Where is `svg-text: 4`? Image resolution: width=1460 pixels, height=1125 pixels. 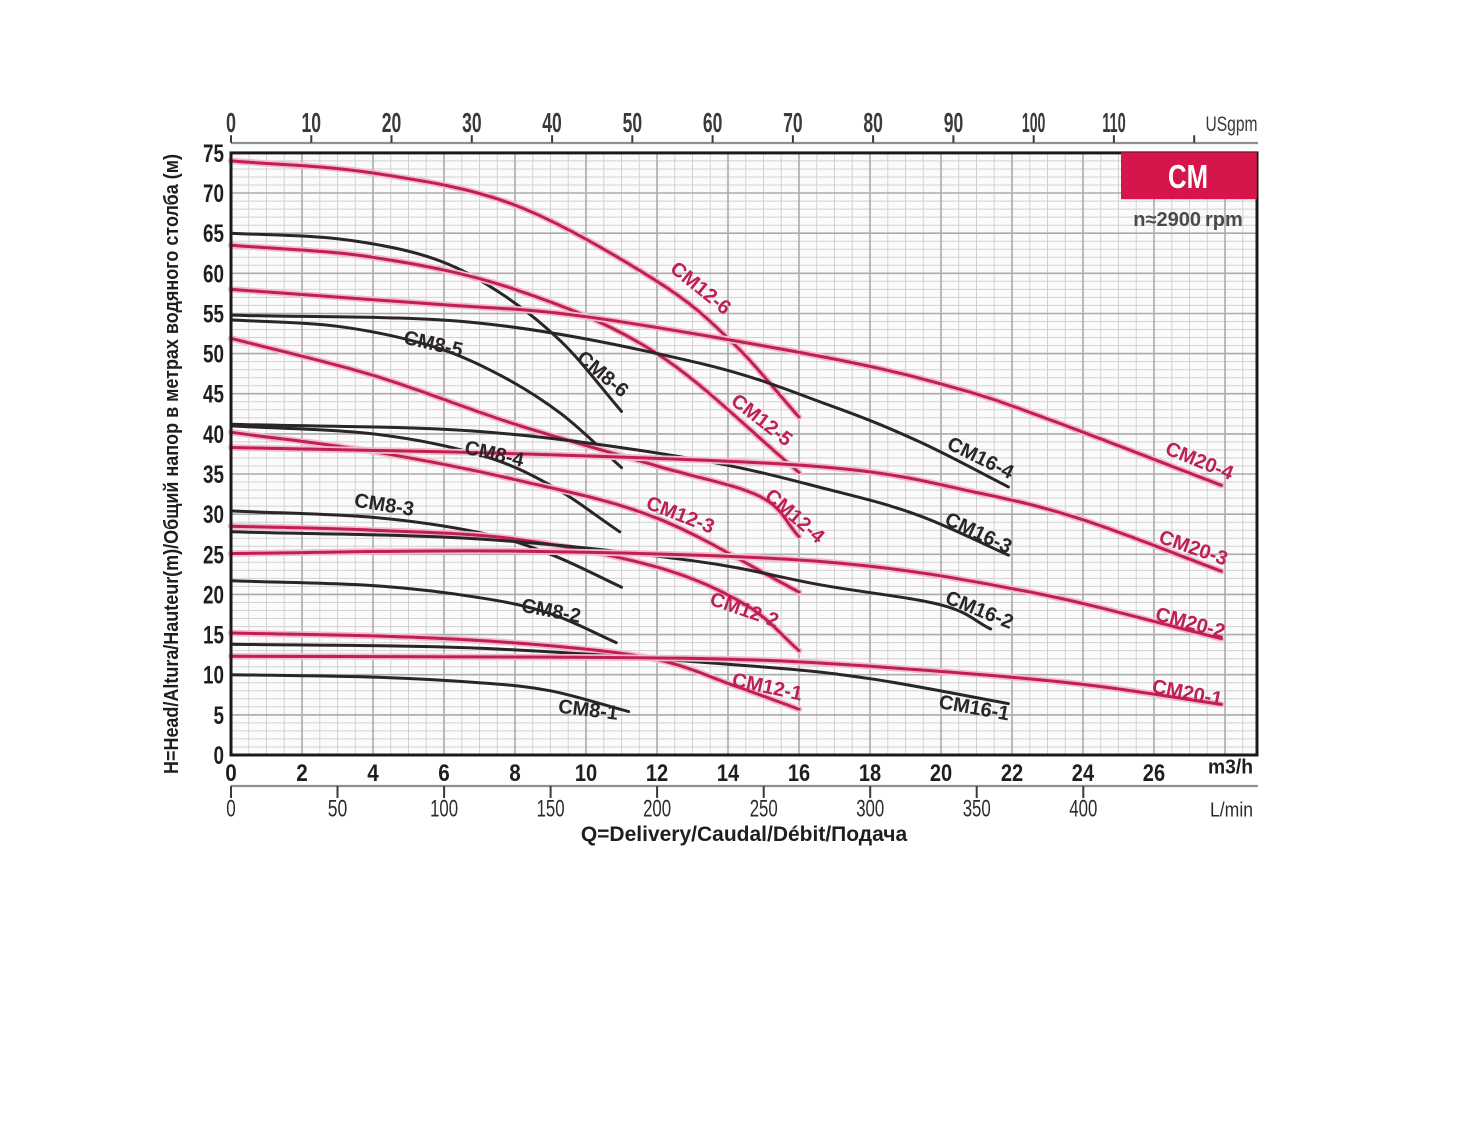
svg-text: 4 is located at coordinates (373, 773).